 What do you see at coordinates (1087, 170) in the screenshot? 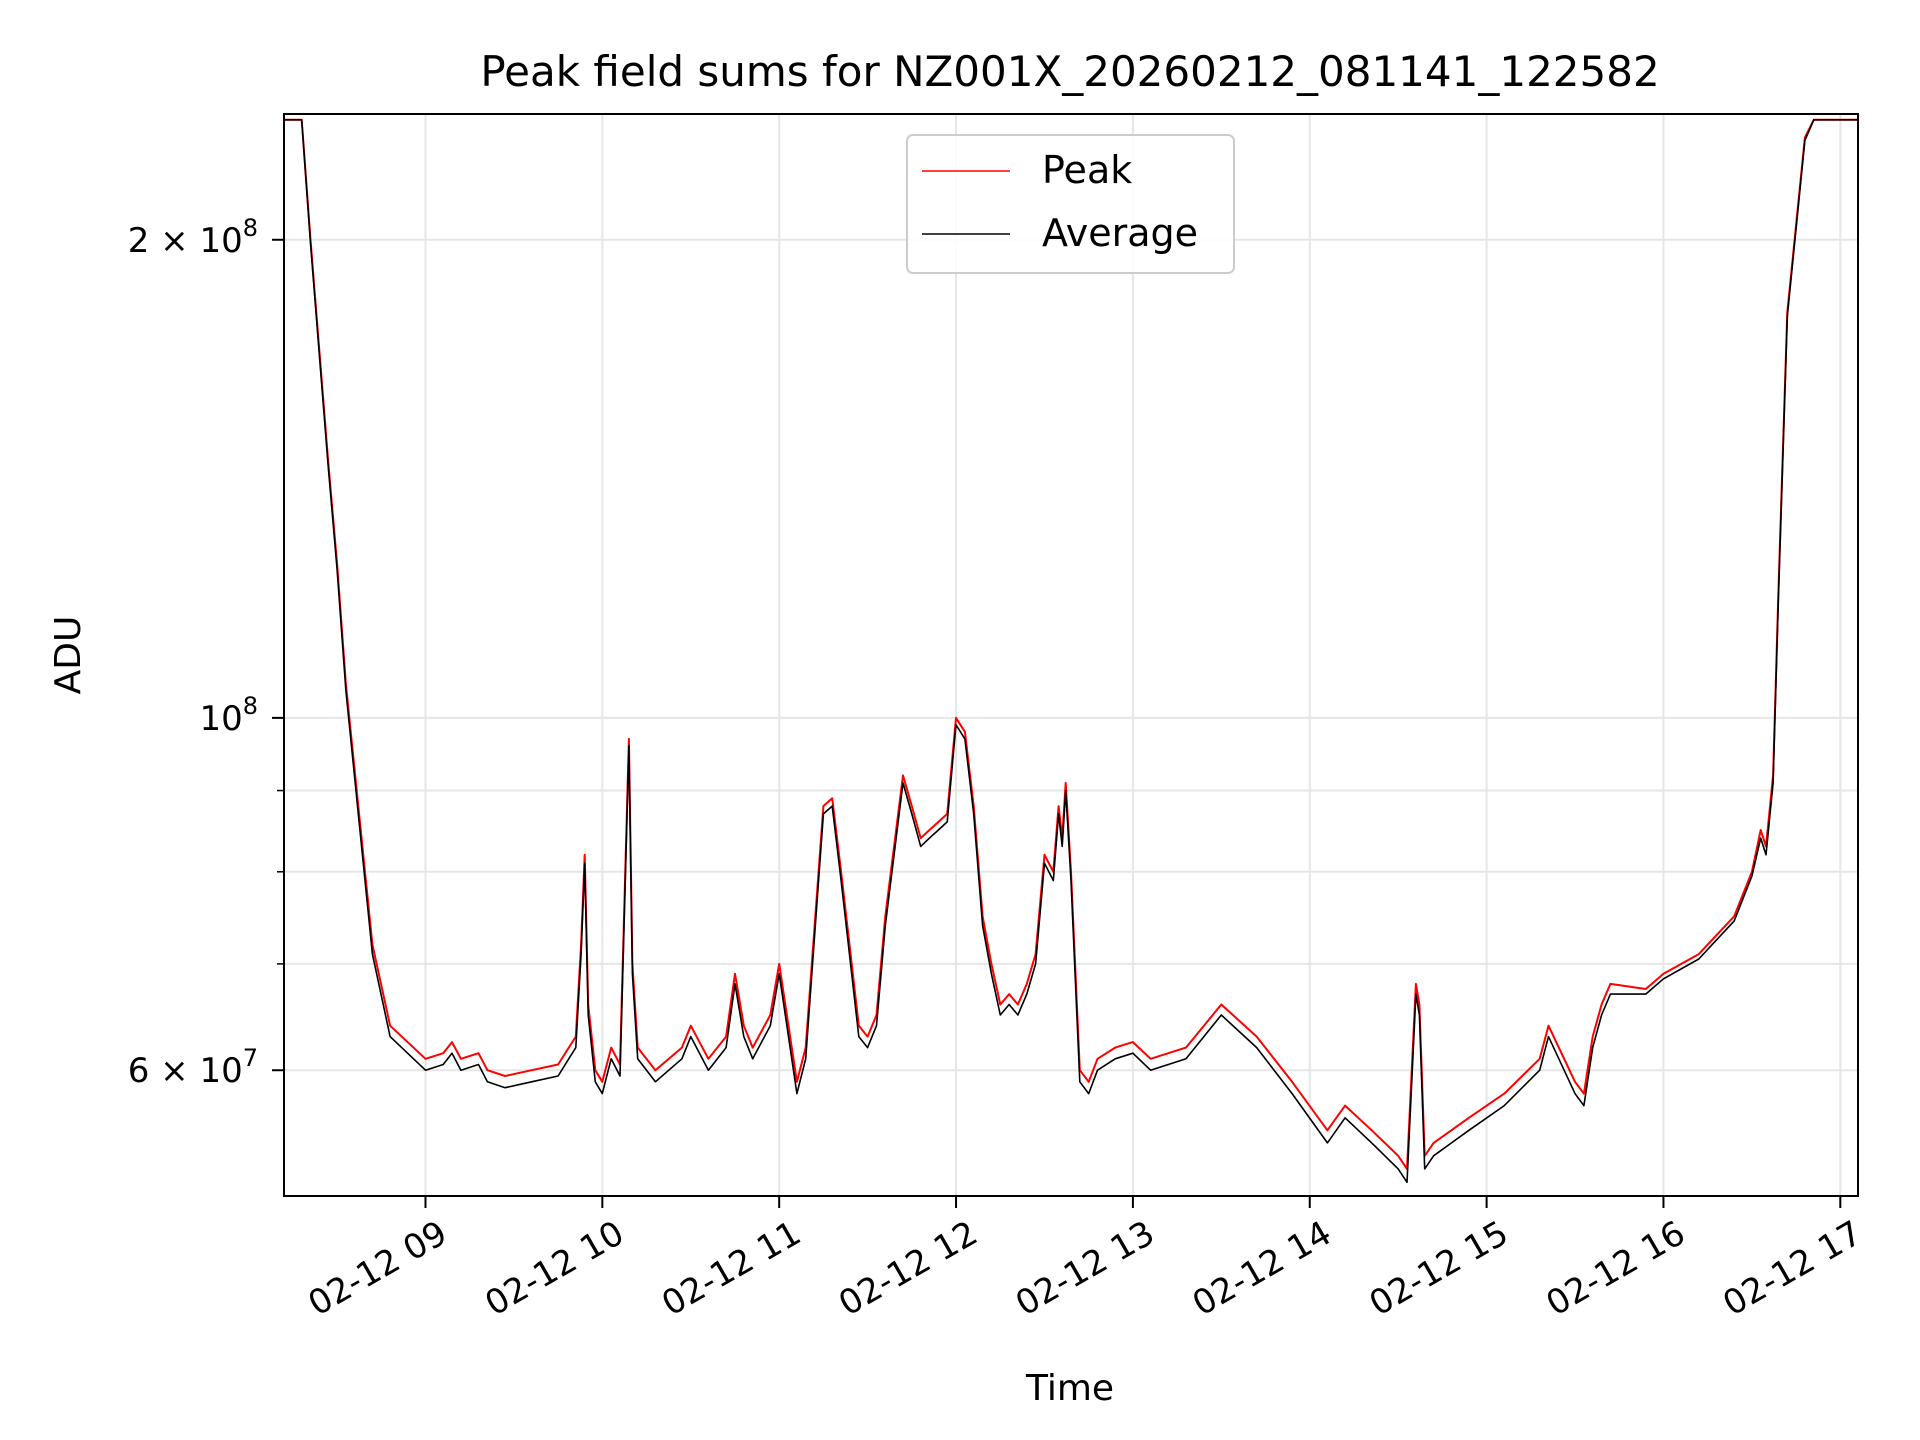
I see `legend-label-peak: Peak` at bounding box center [1087, 170].